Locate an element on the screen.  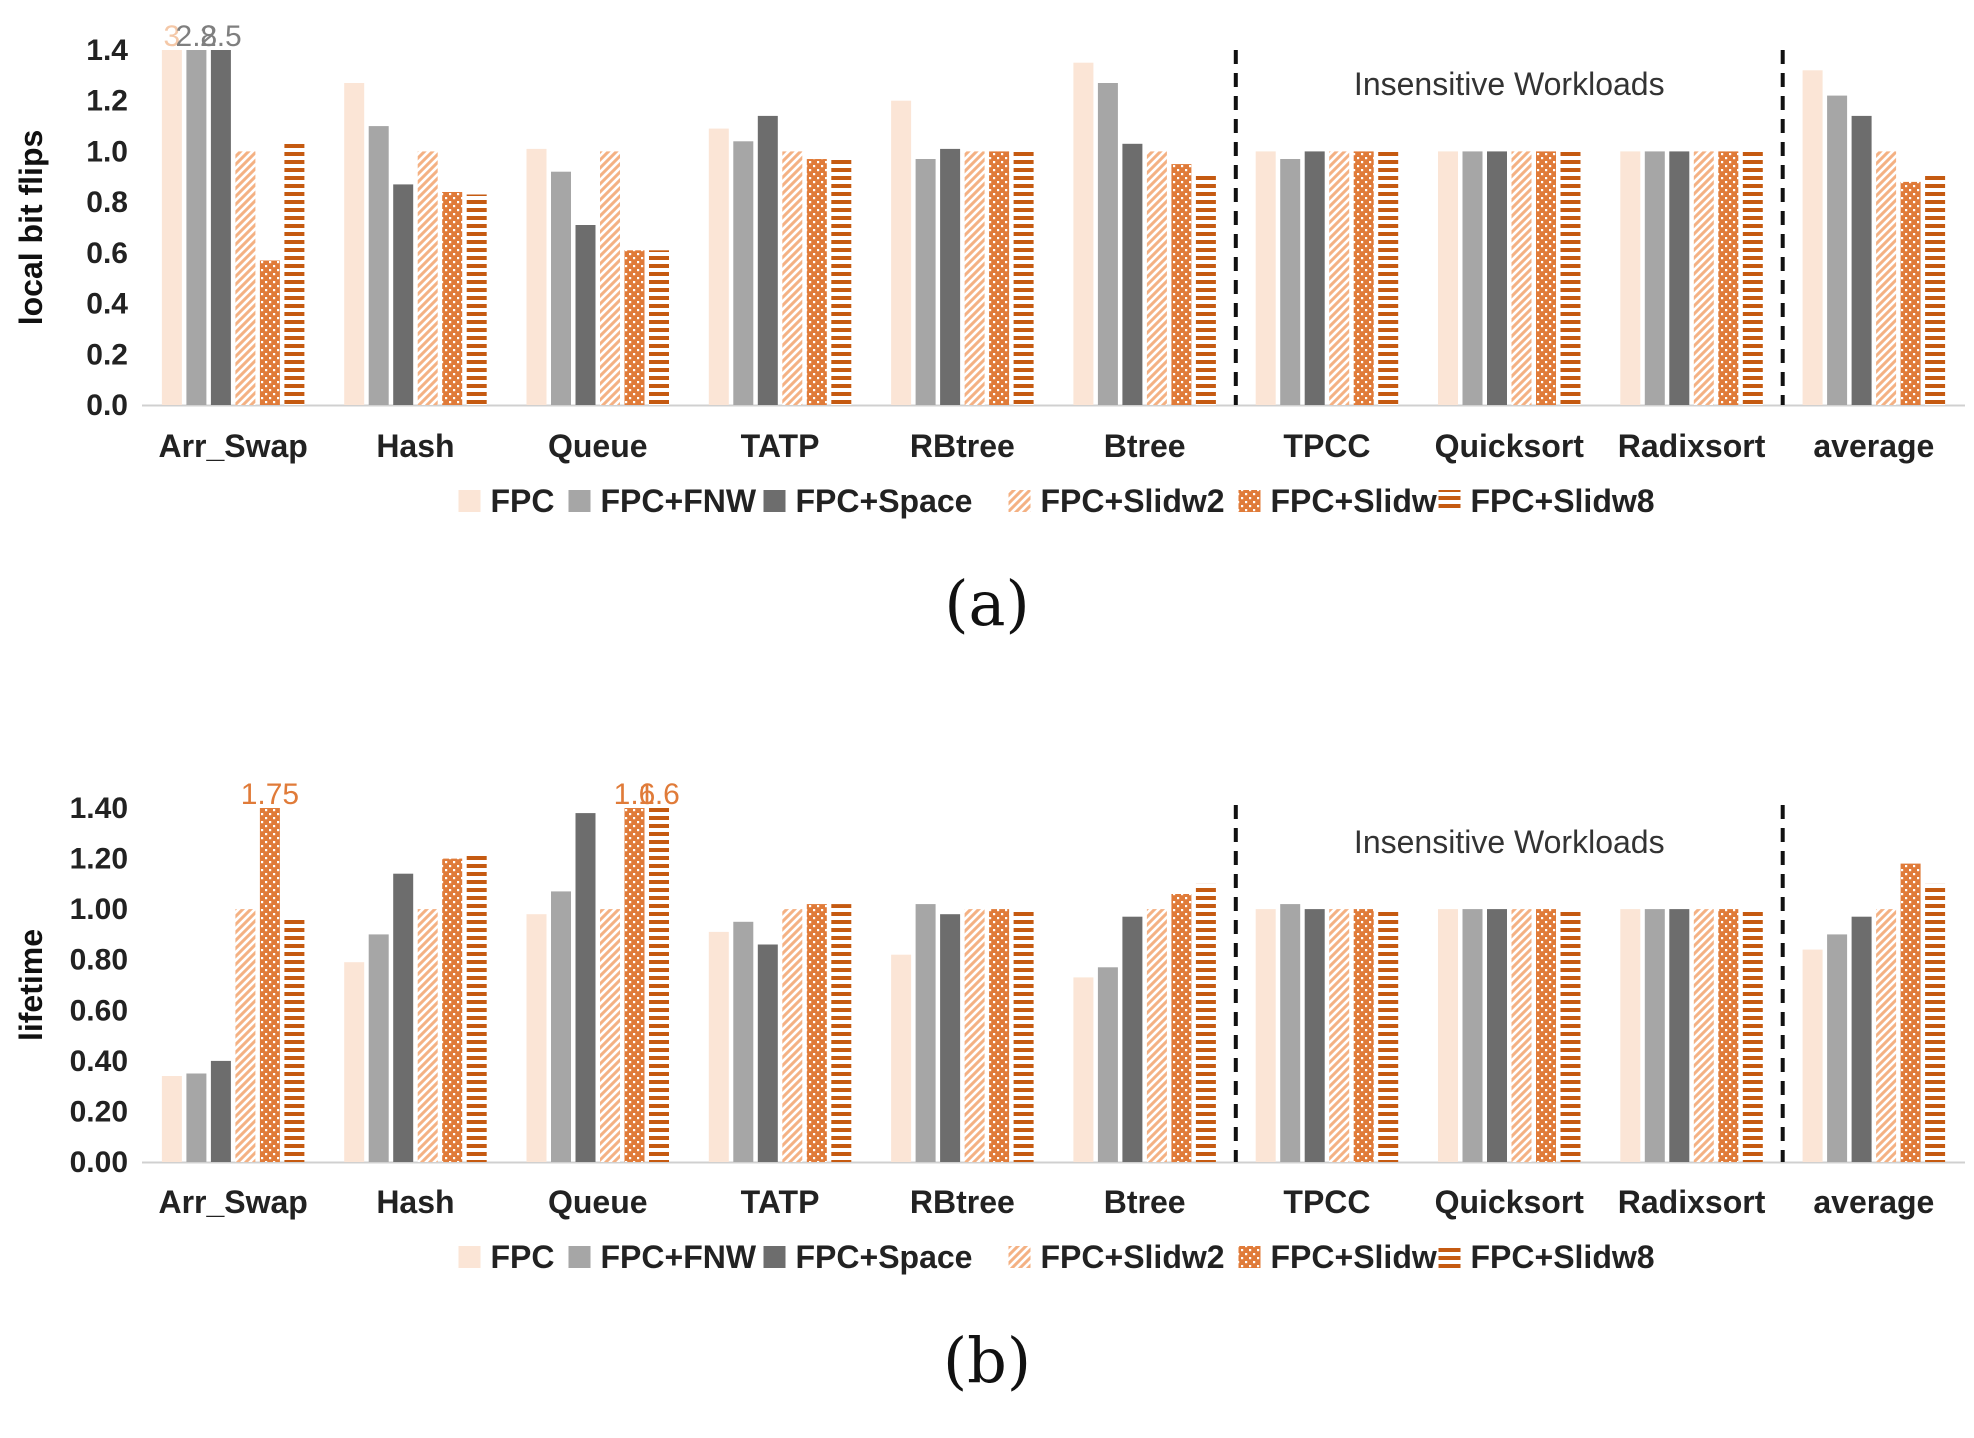
y-tick-label: 0.2 is located at coordinates (107, 354).